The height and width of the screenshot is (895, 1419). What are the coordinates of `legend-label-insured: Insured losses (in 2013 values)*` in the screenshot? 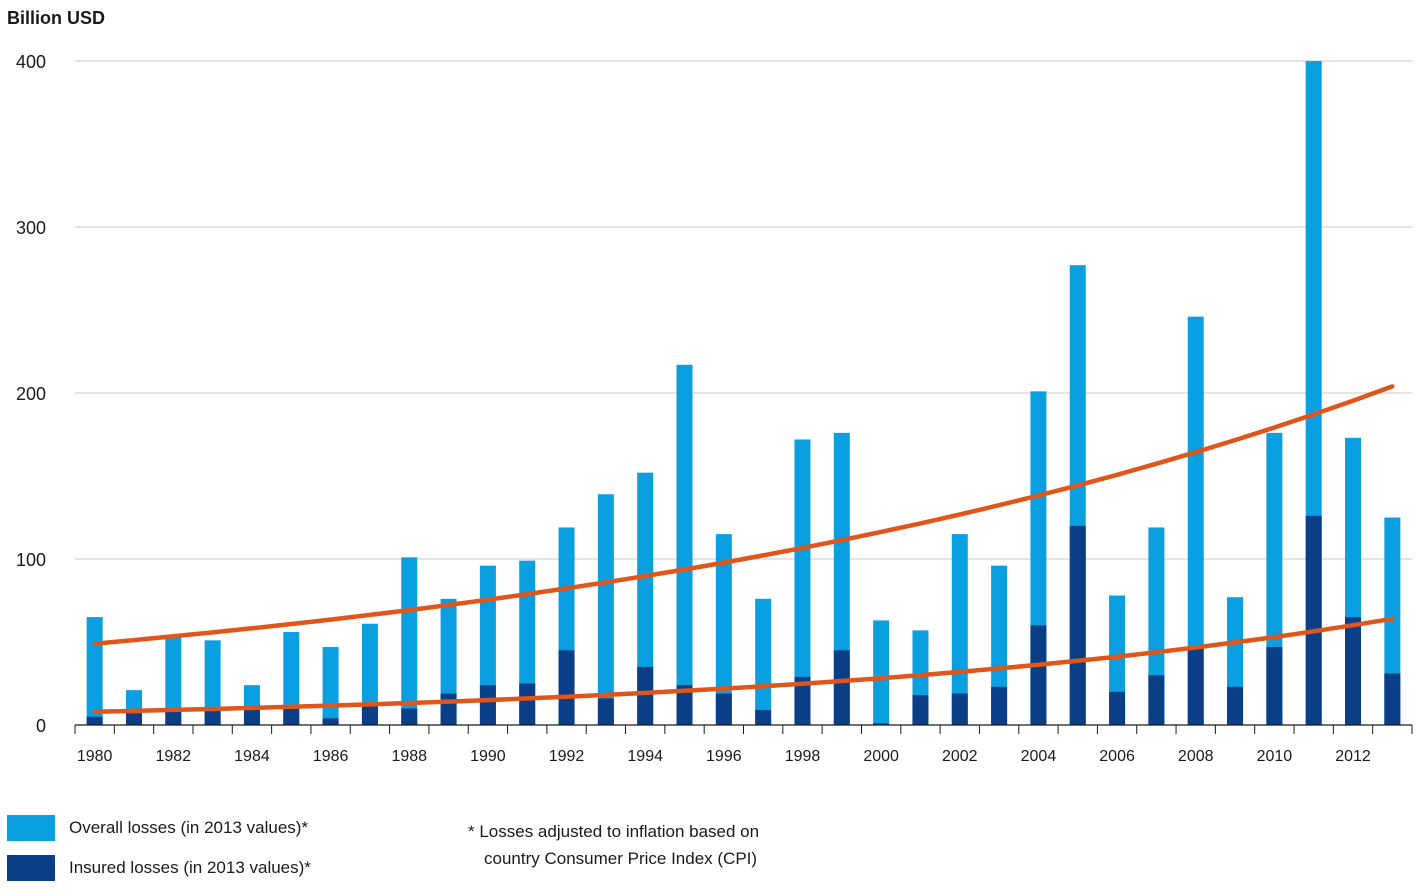 It's located at (190, 867).